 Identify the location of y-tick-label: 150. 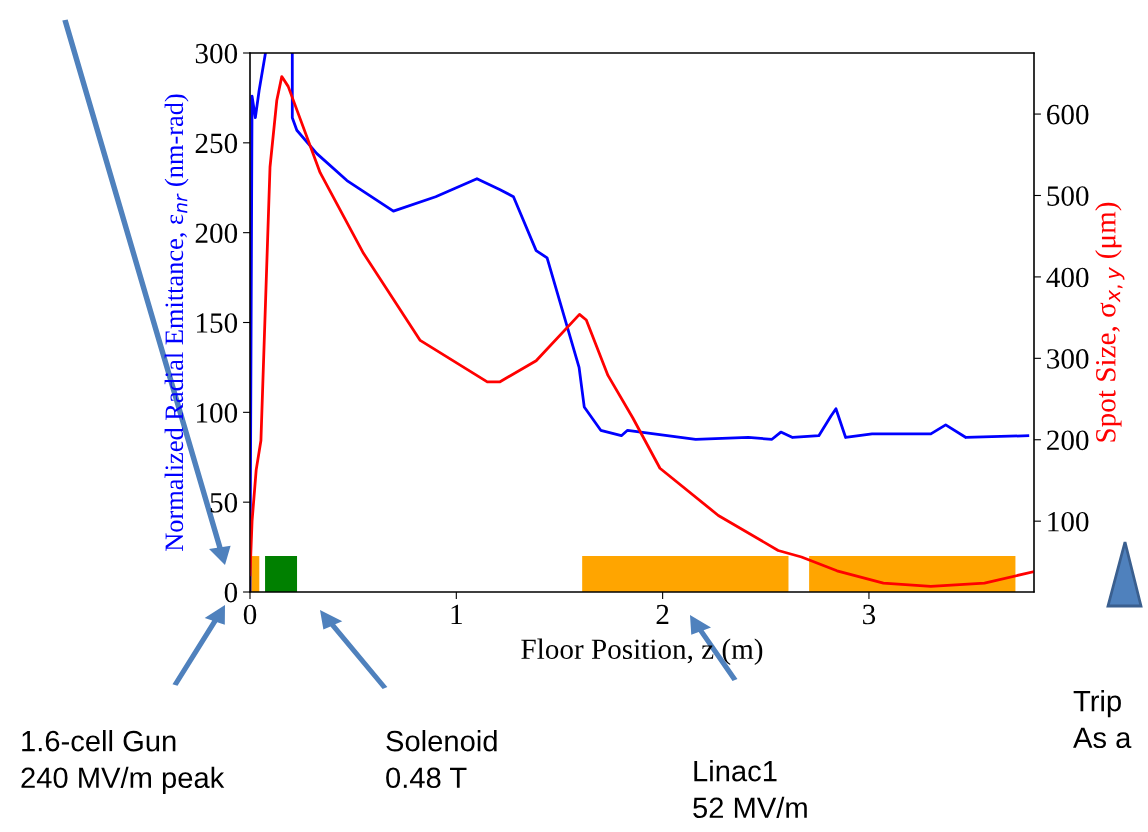
(217, 323).